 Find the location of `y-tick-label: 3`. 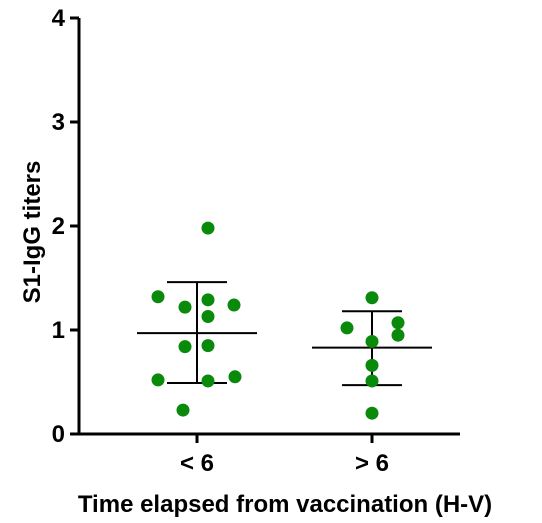

y-tick-label: 3 is located at coordinates (58, 122).